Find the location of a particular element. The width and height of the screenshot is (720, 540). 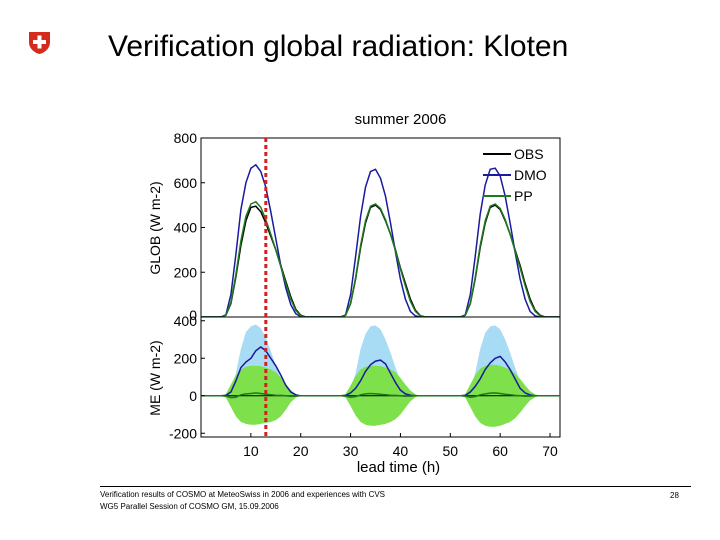

x-tick-label: 60 is located at coordinates (500, 451).